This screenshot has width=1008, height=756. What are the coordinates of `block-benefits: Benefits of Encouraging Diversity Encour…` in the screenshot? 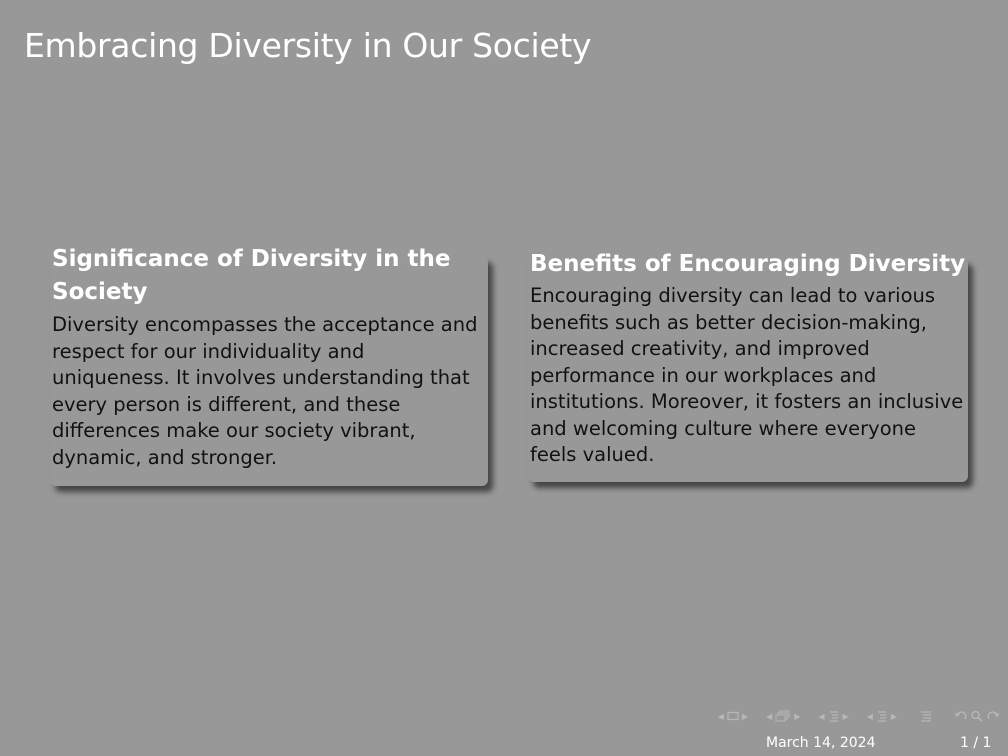 It's located at (748, 366).